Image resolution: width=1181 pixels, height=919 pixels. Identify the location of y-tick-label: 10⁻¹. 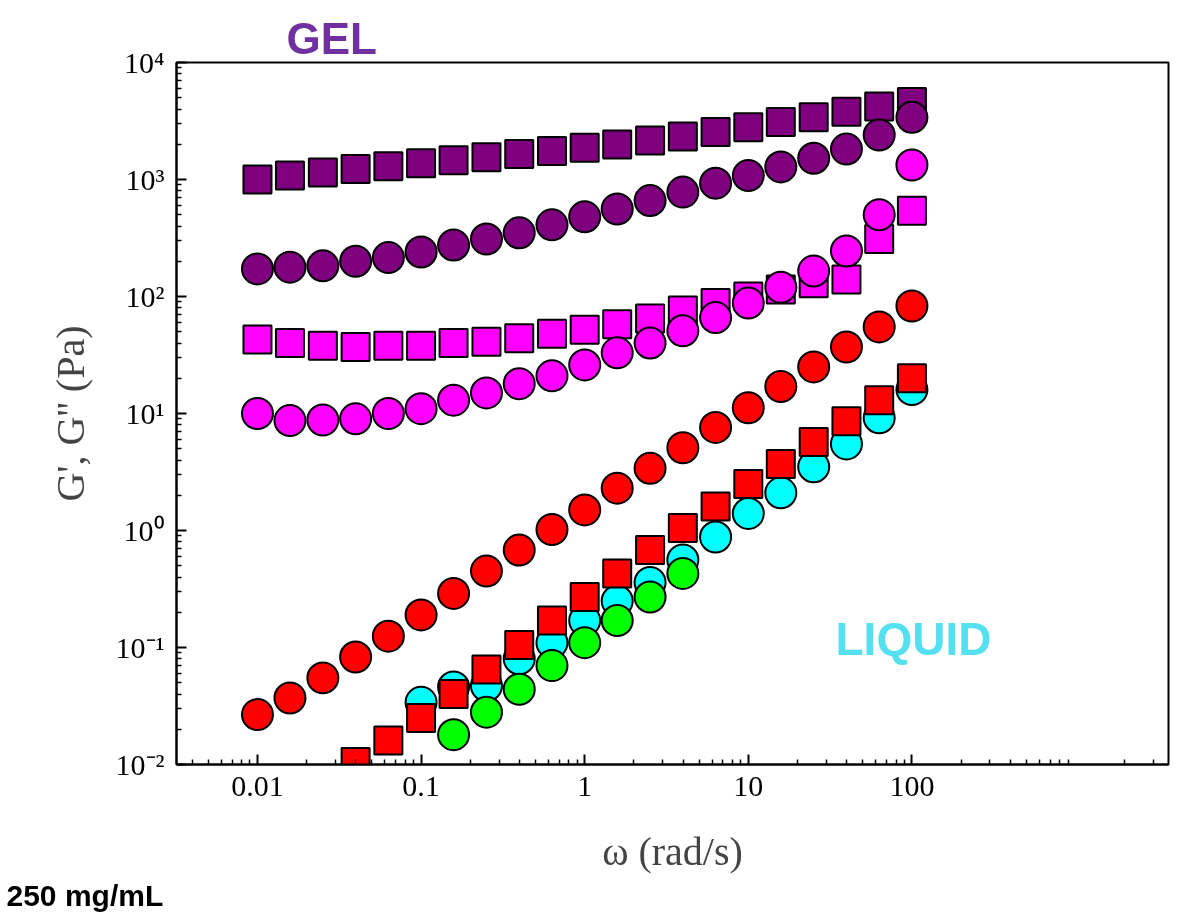
(140, 647).